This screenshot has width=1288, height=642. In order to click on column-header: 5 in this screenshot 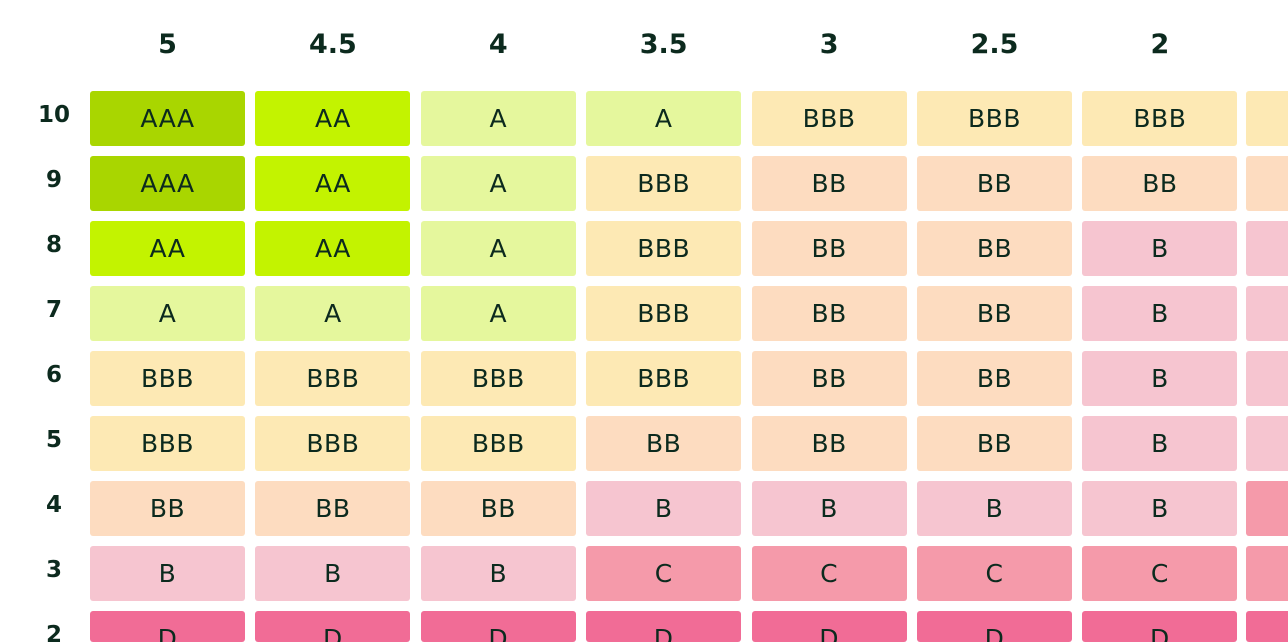, I will do `click(167, 44)`.